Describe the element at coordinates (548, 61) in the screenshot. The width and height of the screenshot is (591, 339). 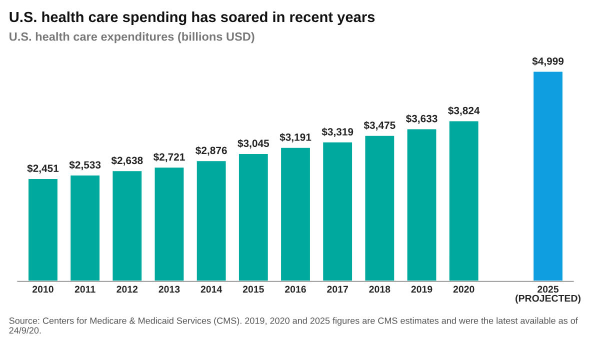
I see `data-label: $4,999` at that location.